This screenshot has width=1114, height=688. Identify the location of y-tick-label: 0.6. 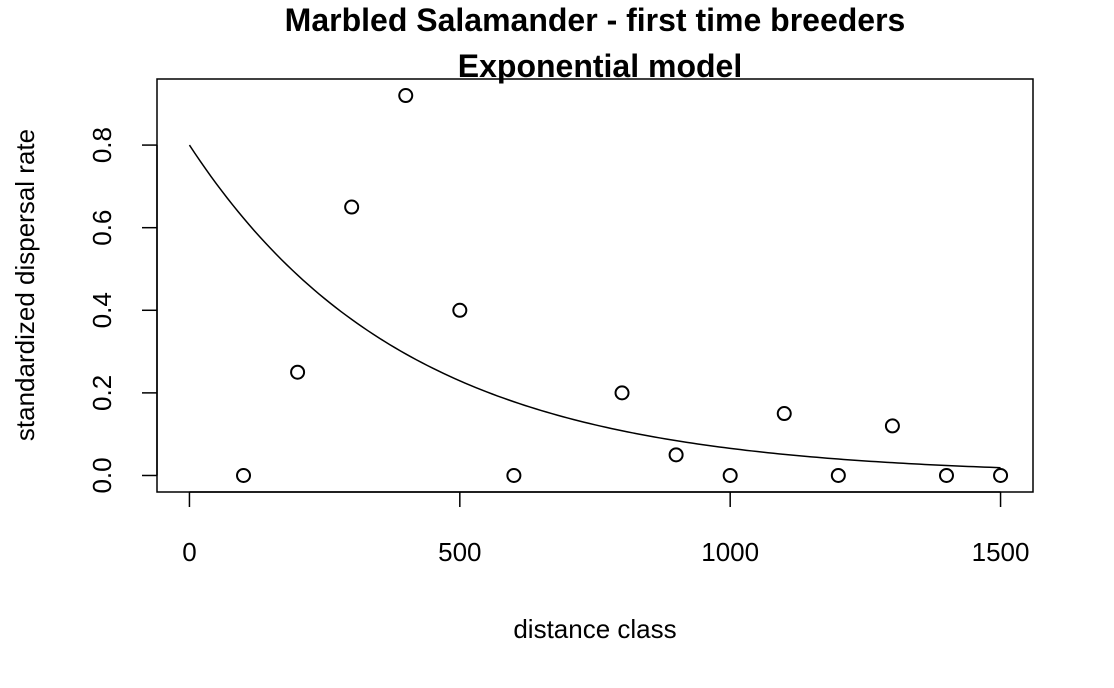
(102, 228).